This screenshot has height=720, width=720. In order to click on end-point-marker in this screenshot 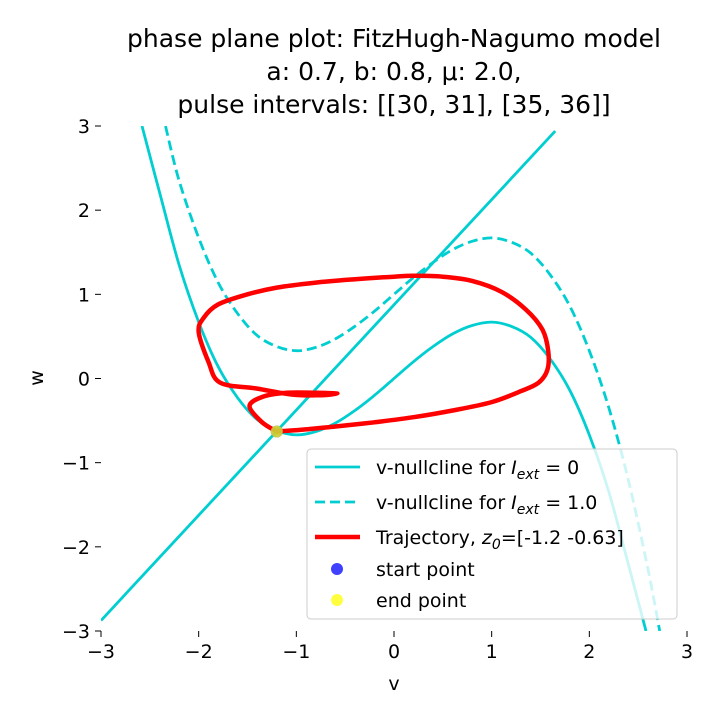, I will do `click(276, 431)`.